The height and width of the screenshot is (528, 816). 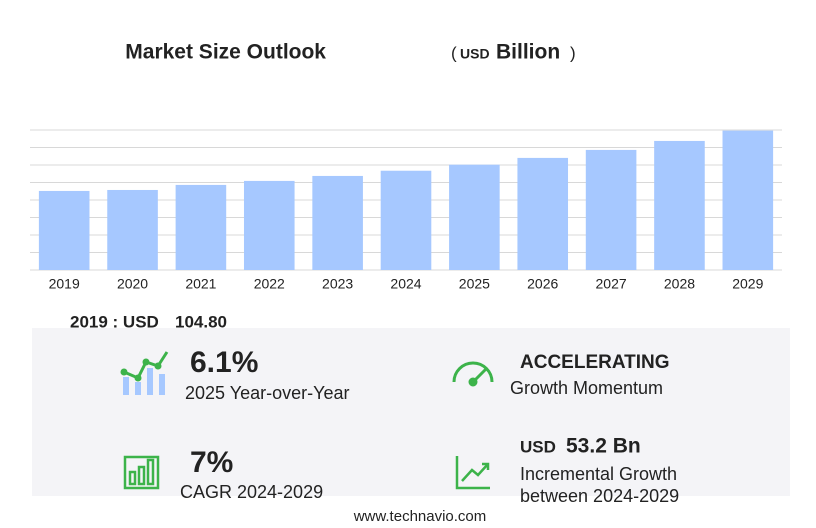 What do you see at coordinates (337, 284) in the screenshot?
I see `x-tick-label: 2023` at bounding box center [337, 284].